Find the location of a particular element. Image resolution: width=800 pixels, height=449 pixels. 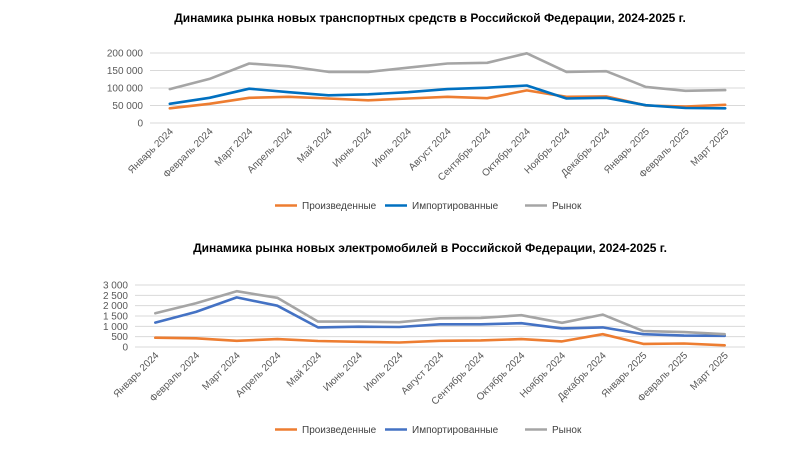

y-tick-label: 2 000 is located at coordinates (115, 306).